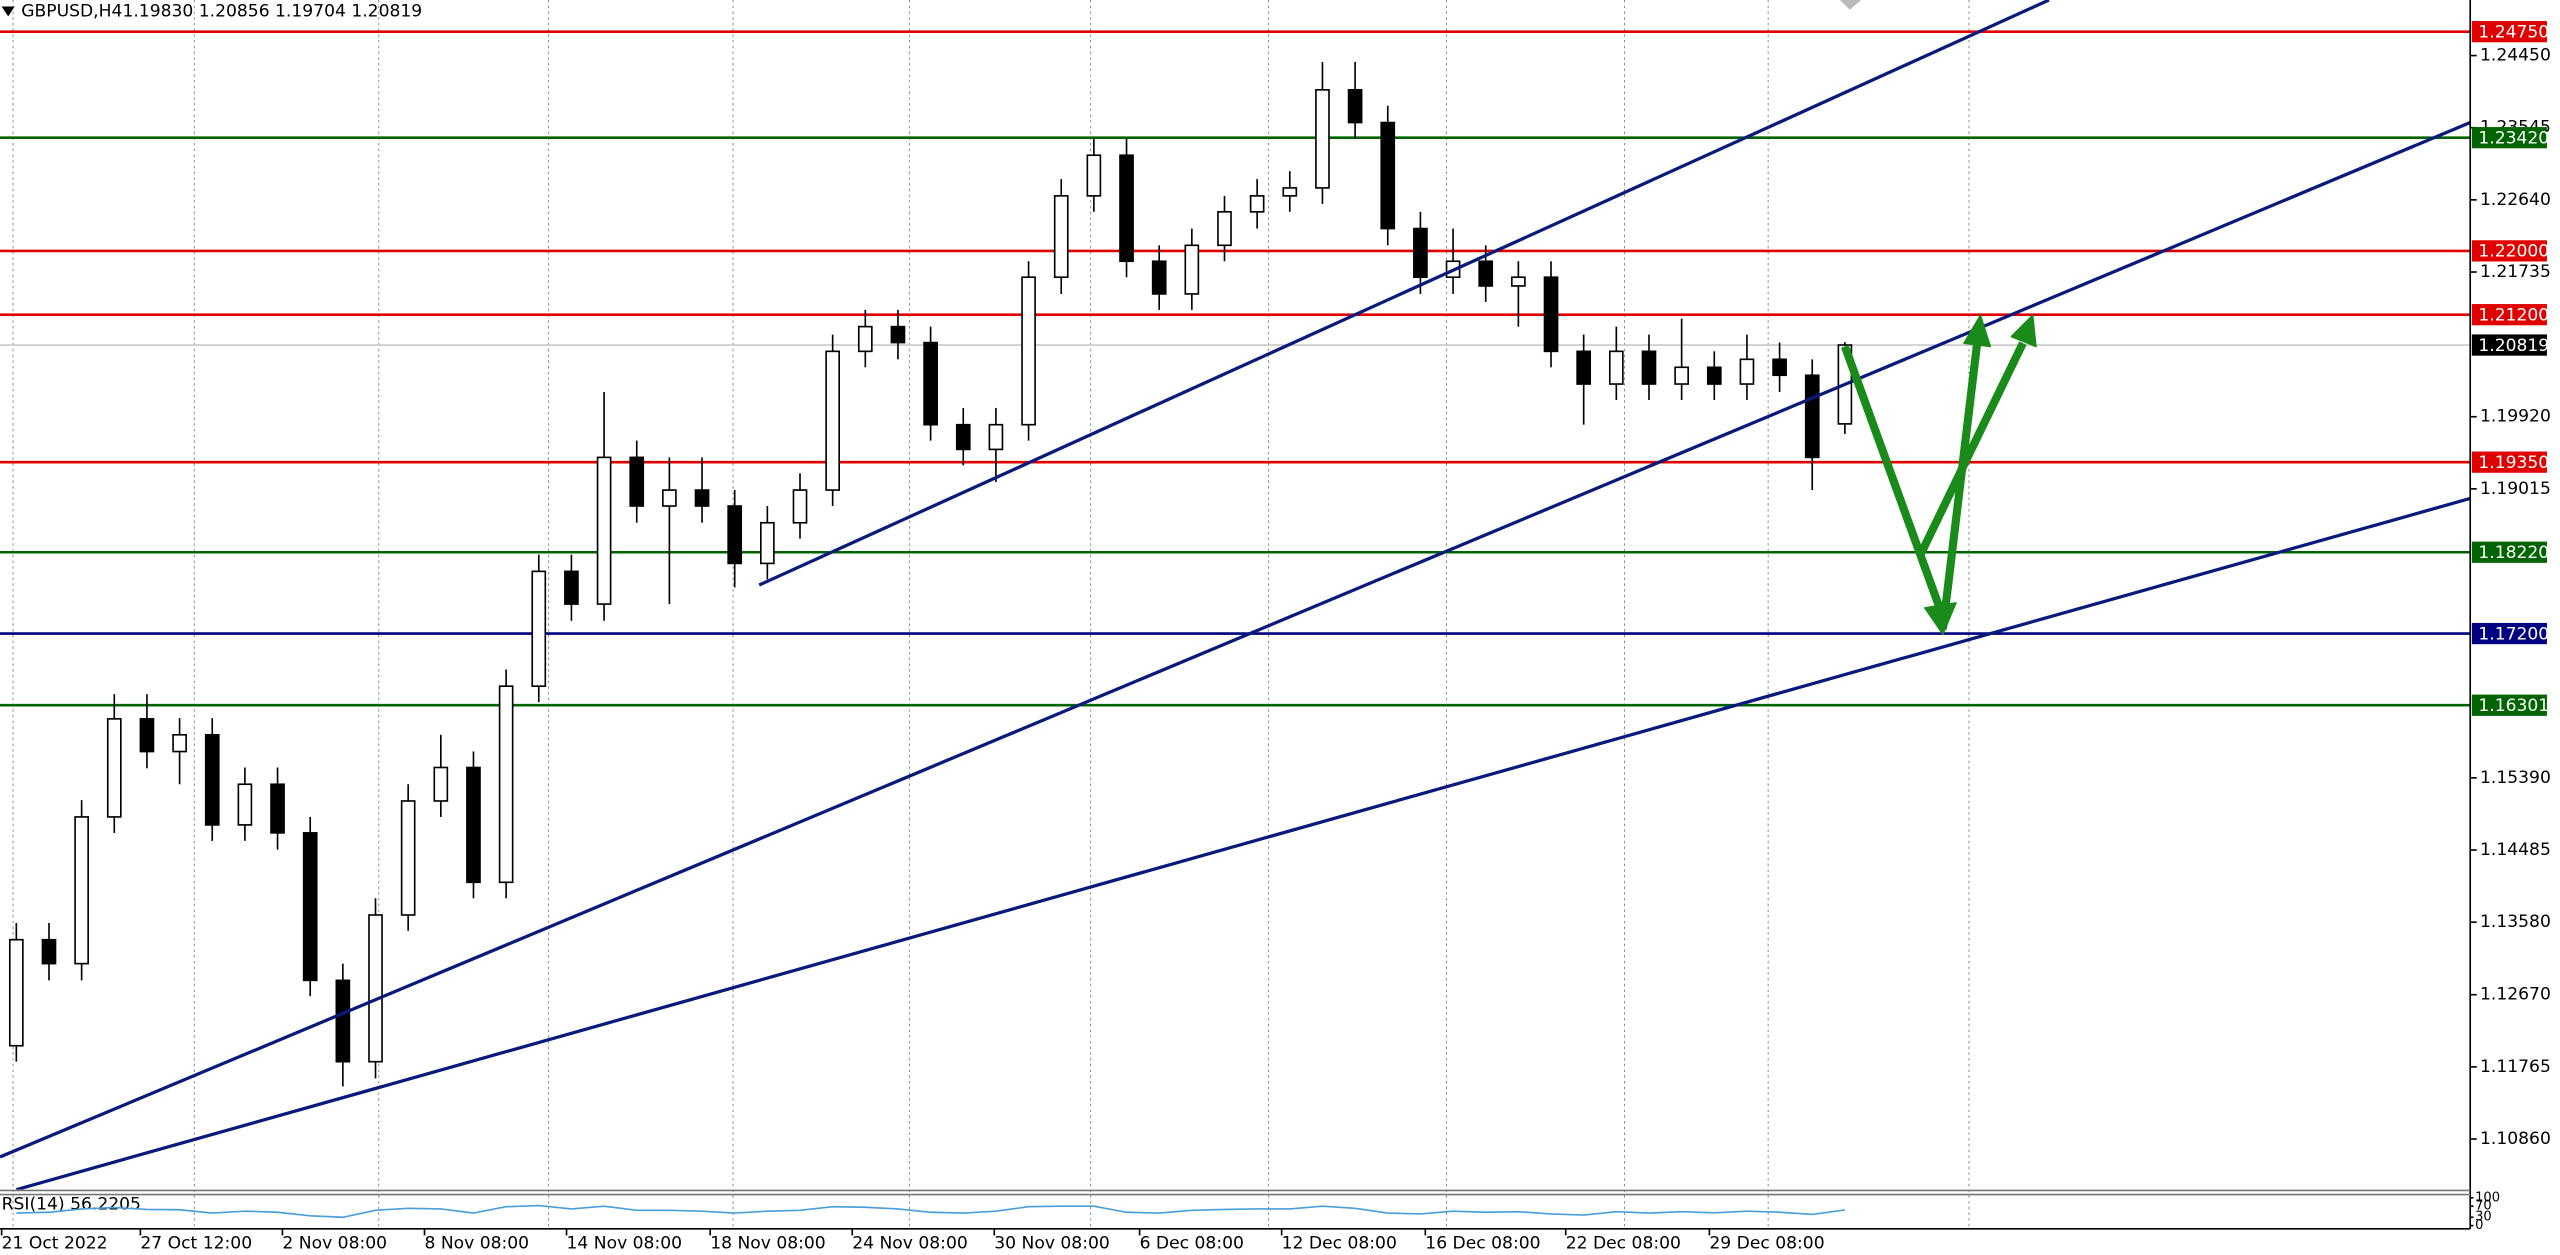 The height and width of the screenshot is (1255, 2560). What do you see at coordinates (2515, 56) in the screenshot?
I see `y-tick-label: 1.24450` at bounding box center [2515, 56].